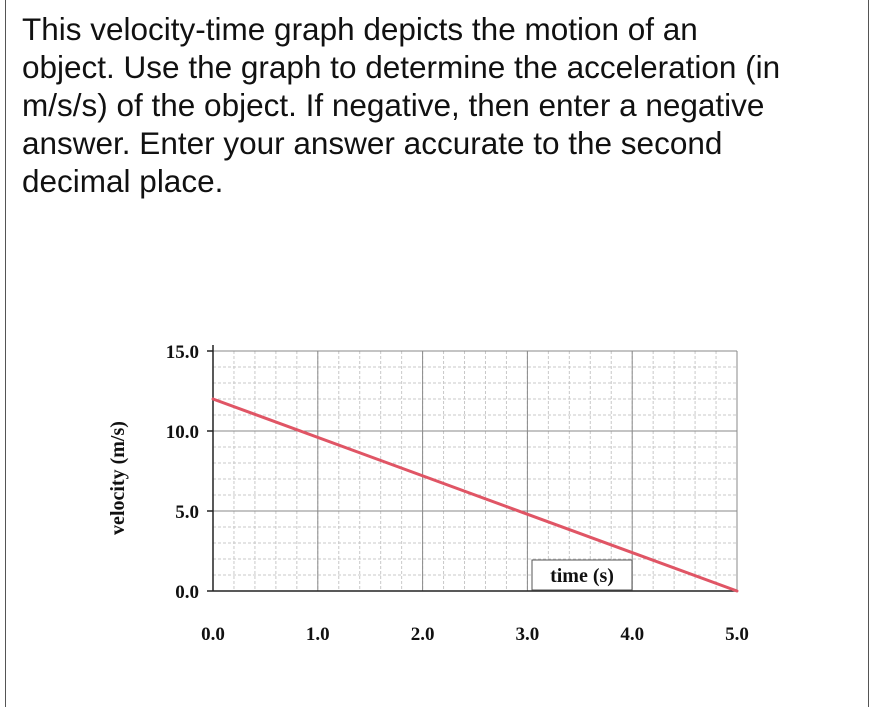 The height and width of the screenshot is (707, 875). I want to click on x-tick-label: 2.0, so click(423, 634).